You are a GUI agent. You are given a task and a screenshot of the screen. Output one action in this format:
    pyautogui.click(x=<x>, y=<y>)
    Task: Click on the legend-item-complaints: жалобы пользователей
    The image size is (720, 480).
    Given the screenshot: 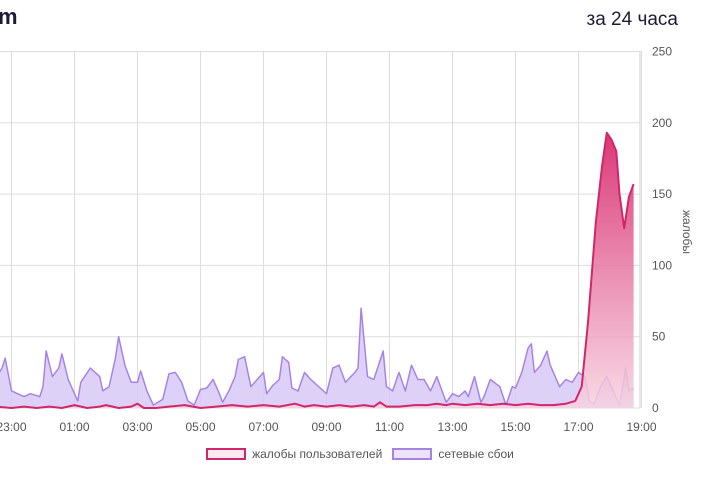 What is the action you would take?
    pyautogui.click(x=294, y=454)
    